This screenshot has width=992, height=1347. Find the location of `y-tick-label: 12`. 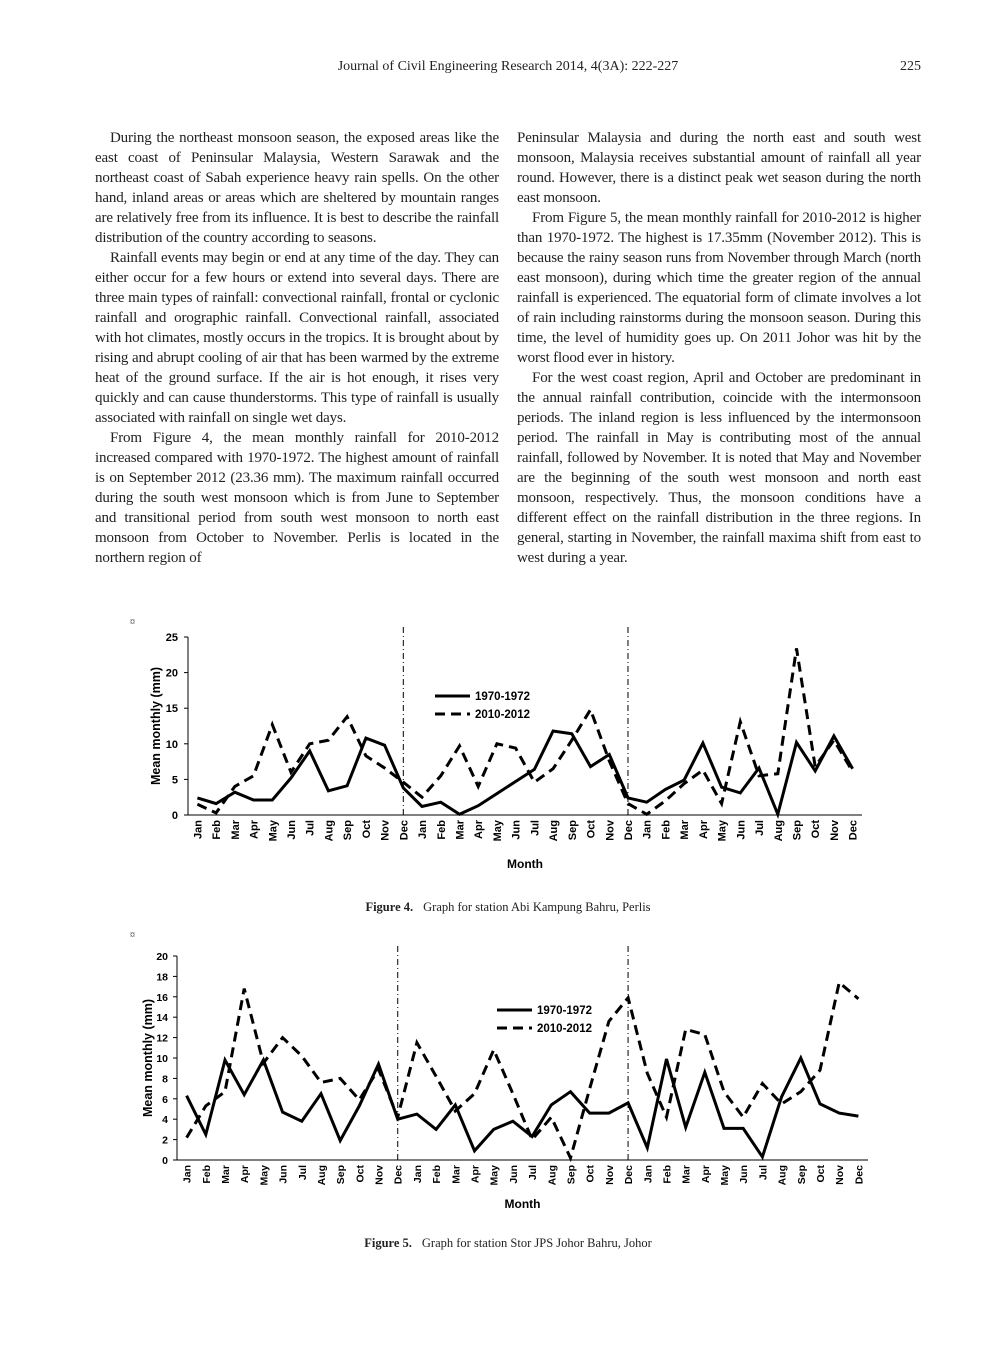

y-tick-label: 12 is located at coordinates (162, 1039).